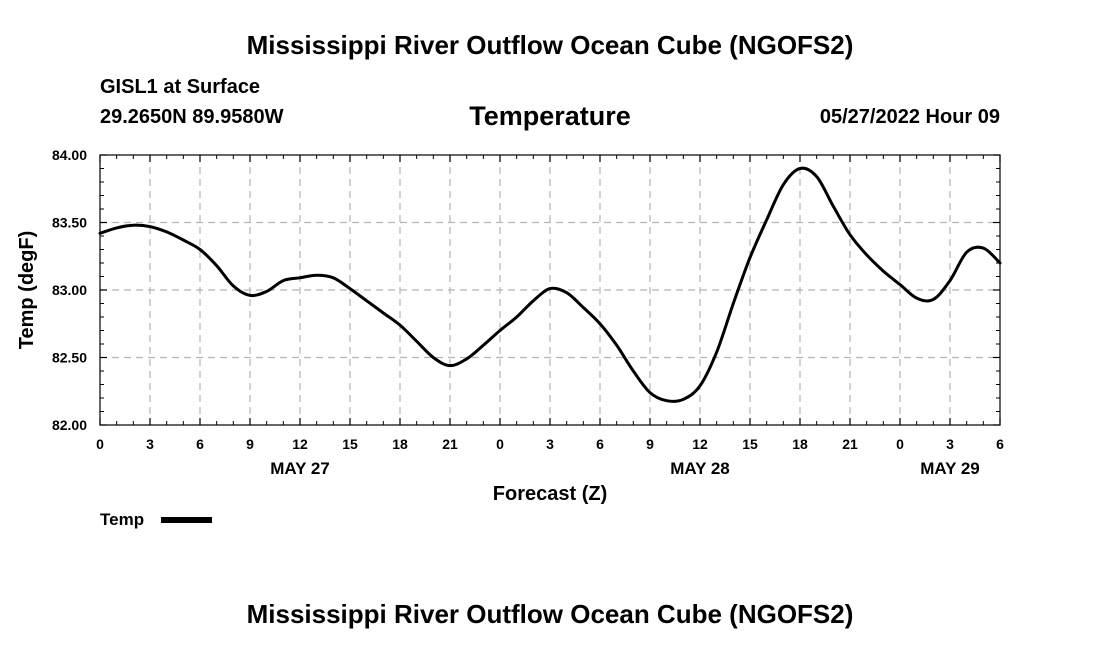 This screenshot has height=650, width=1100. I want to click on forecast-datetime: 05/27/2022 Hour 09, so click(909, 117).